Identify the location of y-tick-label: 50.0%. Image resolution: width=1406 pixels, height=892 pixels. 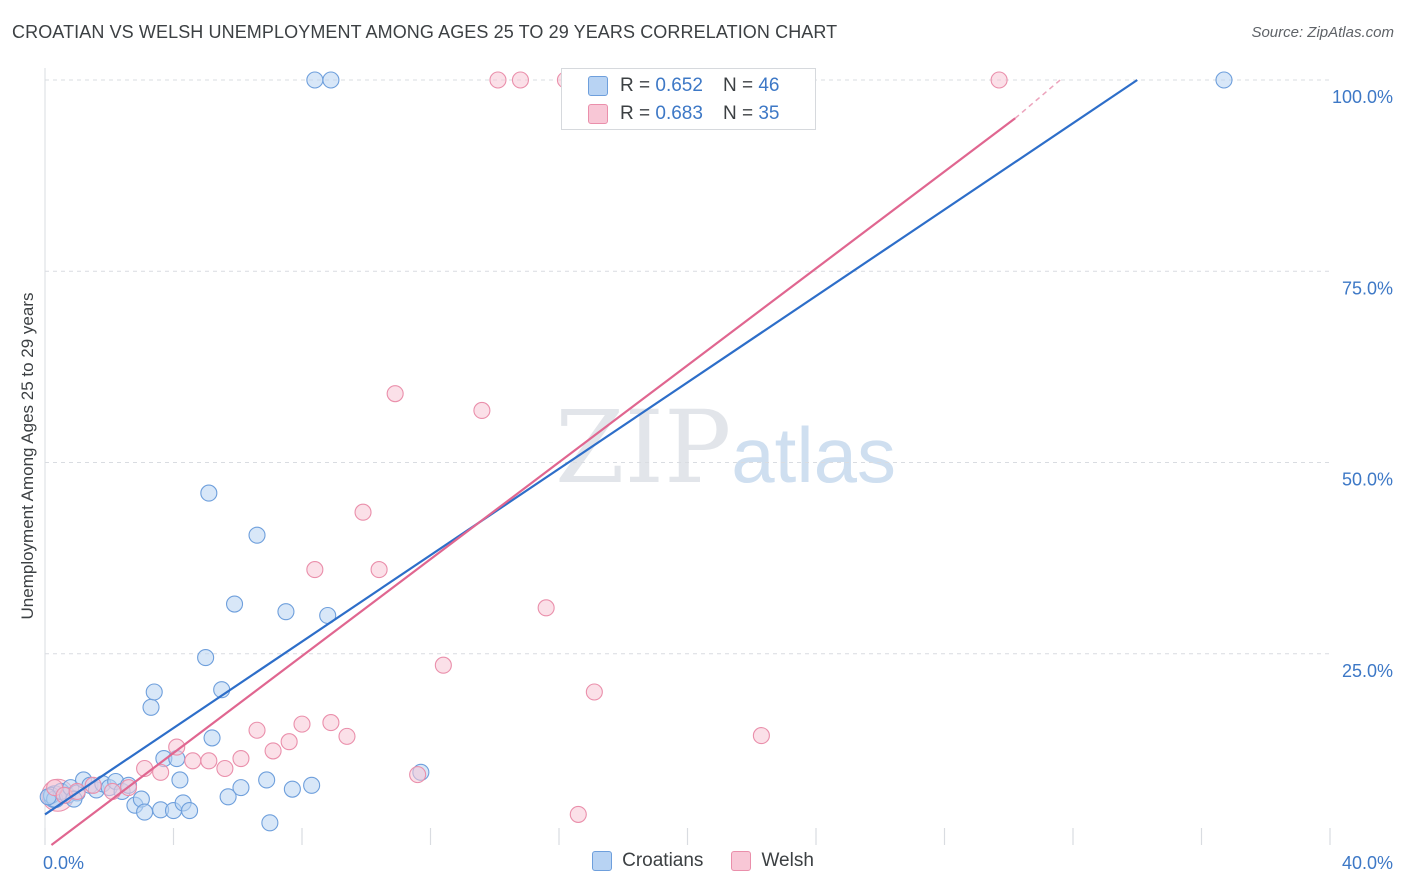
(1367, 480).